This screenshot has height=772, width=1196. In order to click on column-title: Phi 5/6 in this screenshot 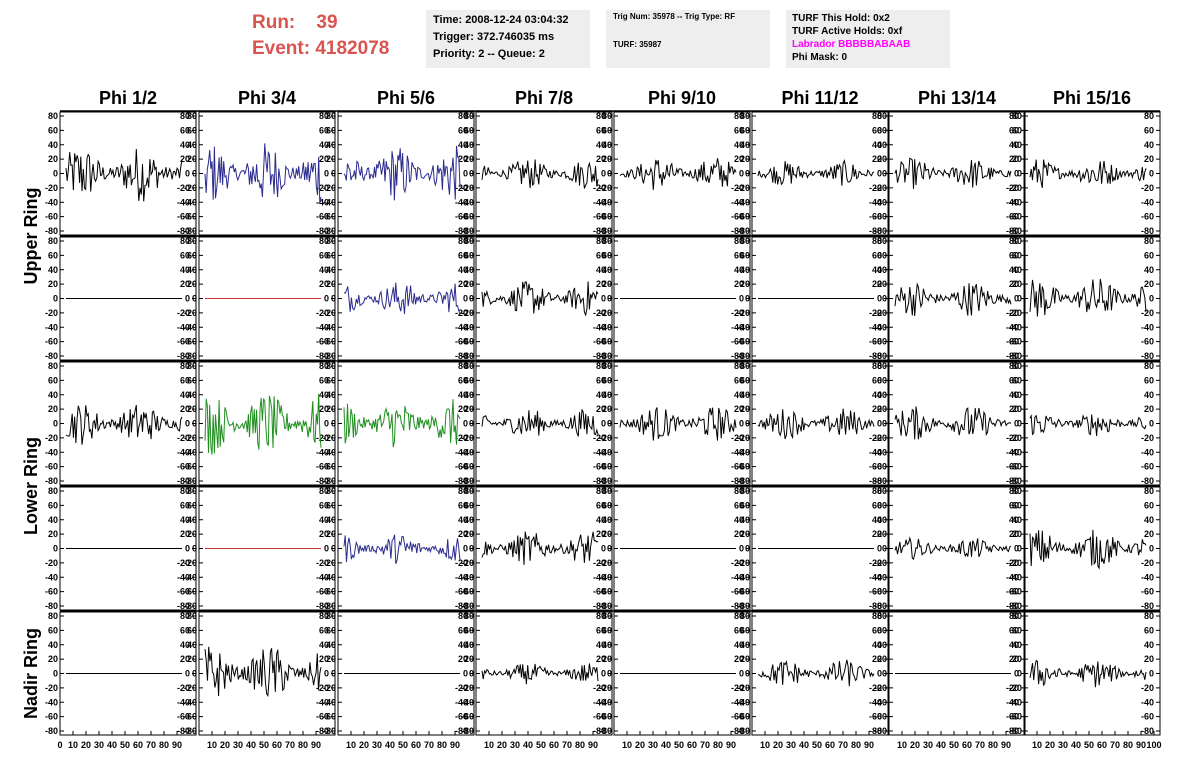, I will do `click(406, 98)`.